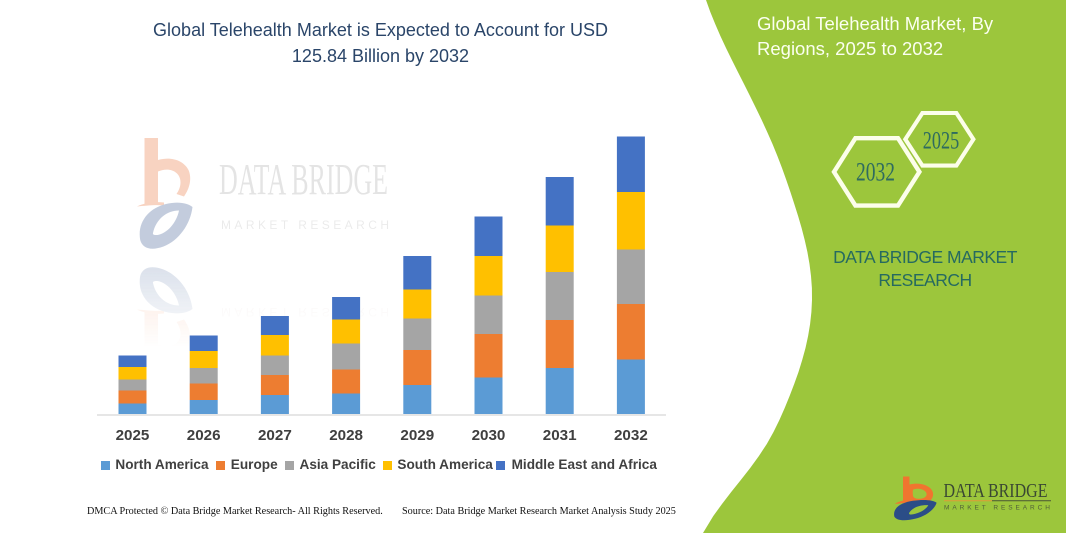 Image resolution: width=1066 pixels, height=533 pixels. Describe the element at coordinates (875, 172) in the screenshot. I see `svg-text: 2032` at that location.